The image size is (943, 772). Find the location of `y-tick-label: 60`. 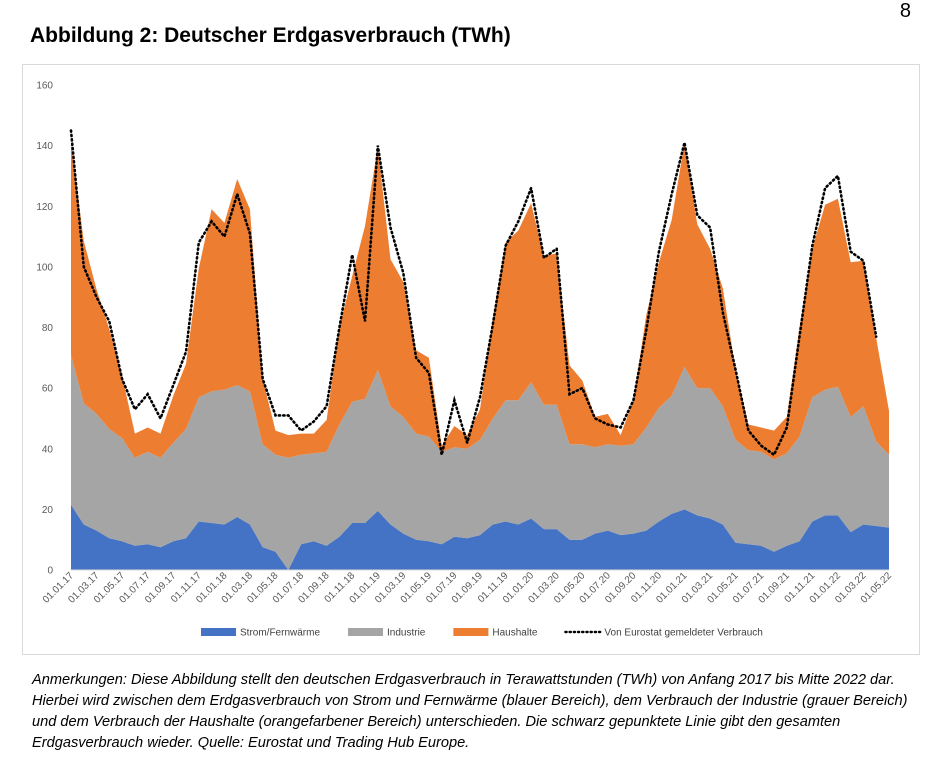

y-tick-label: 60 is located at coordinates (48, 389).